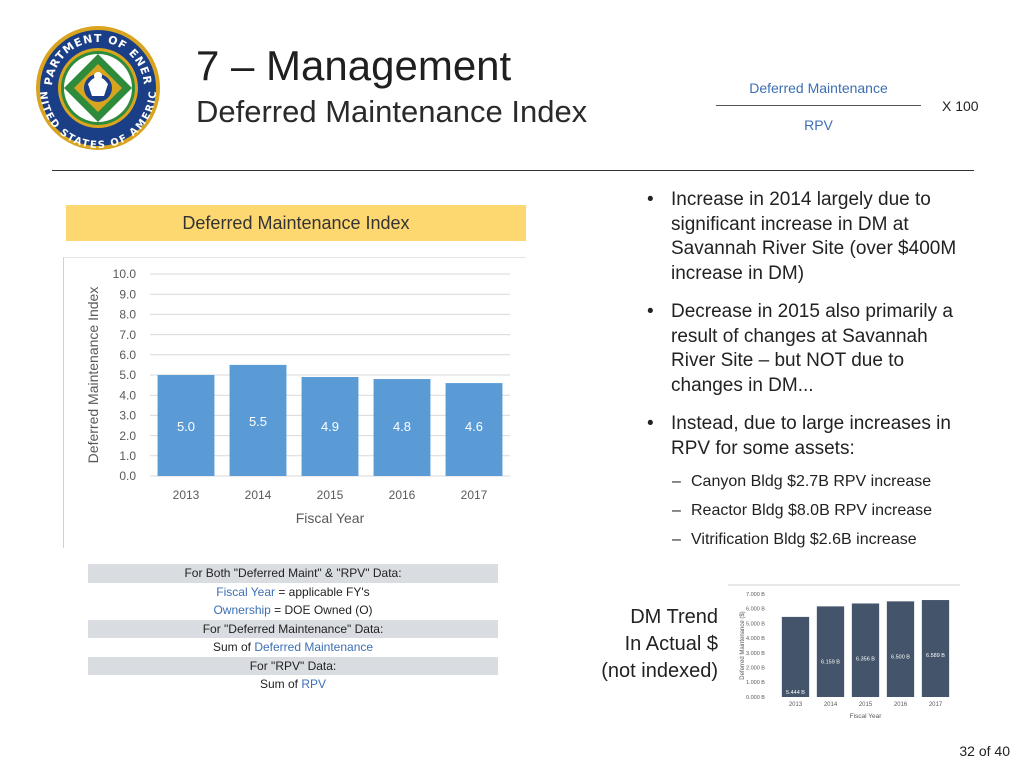 Image resolution: width=1024 pixels, height=768 pixels. I want to click on y-tick-label: 6.000 B, so click(755, 610).